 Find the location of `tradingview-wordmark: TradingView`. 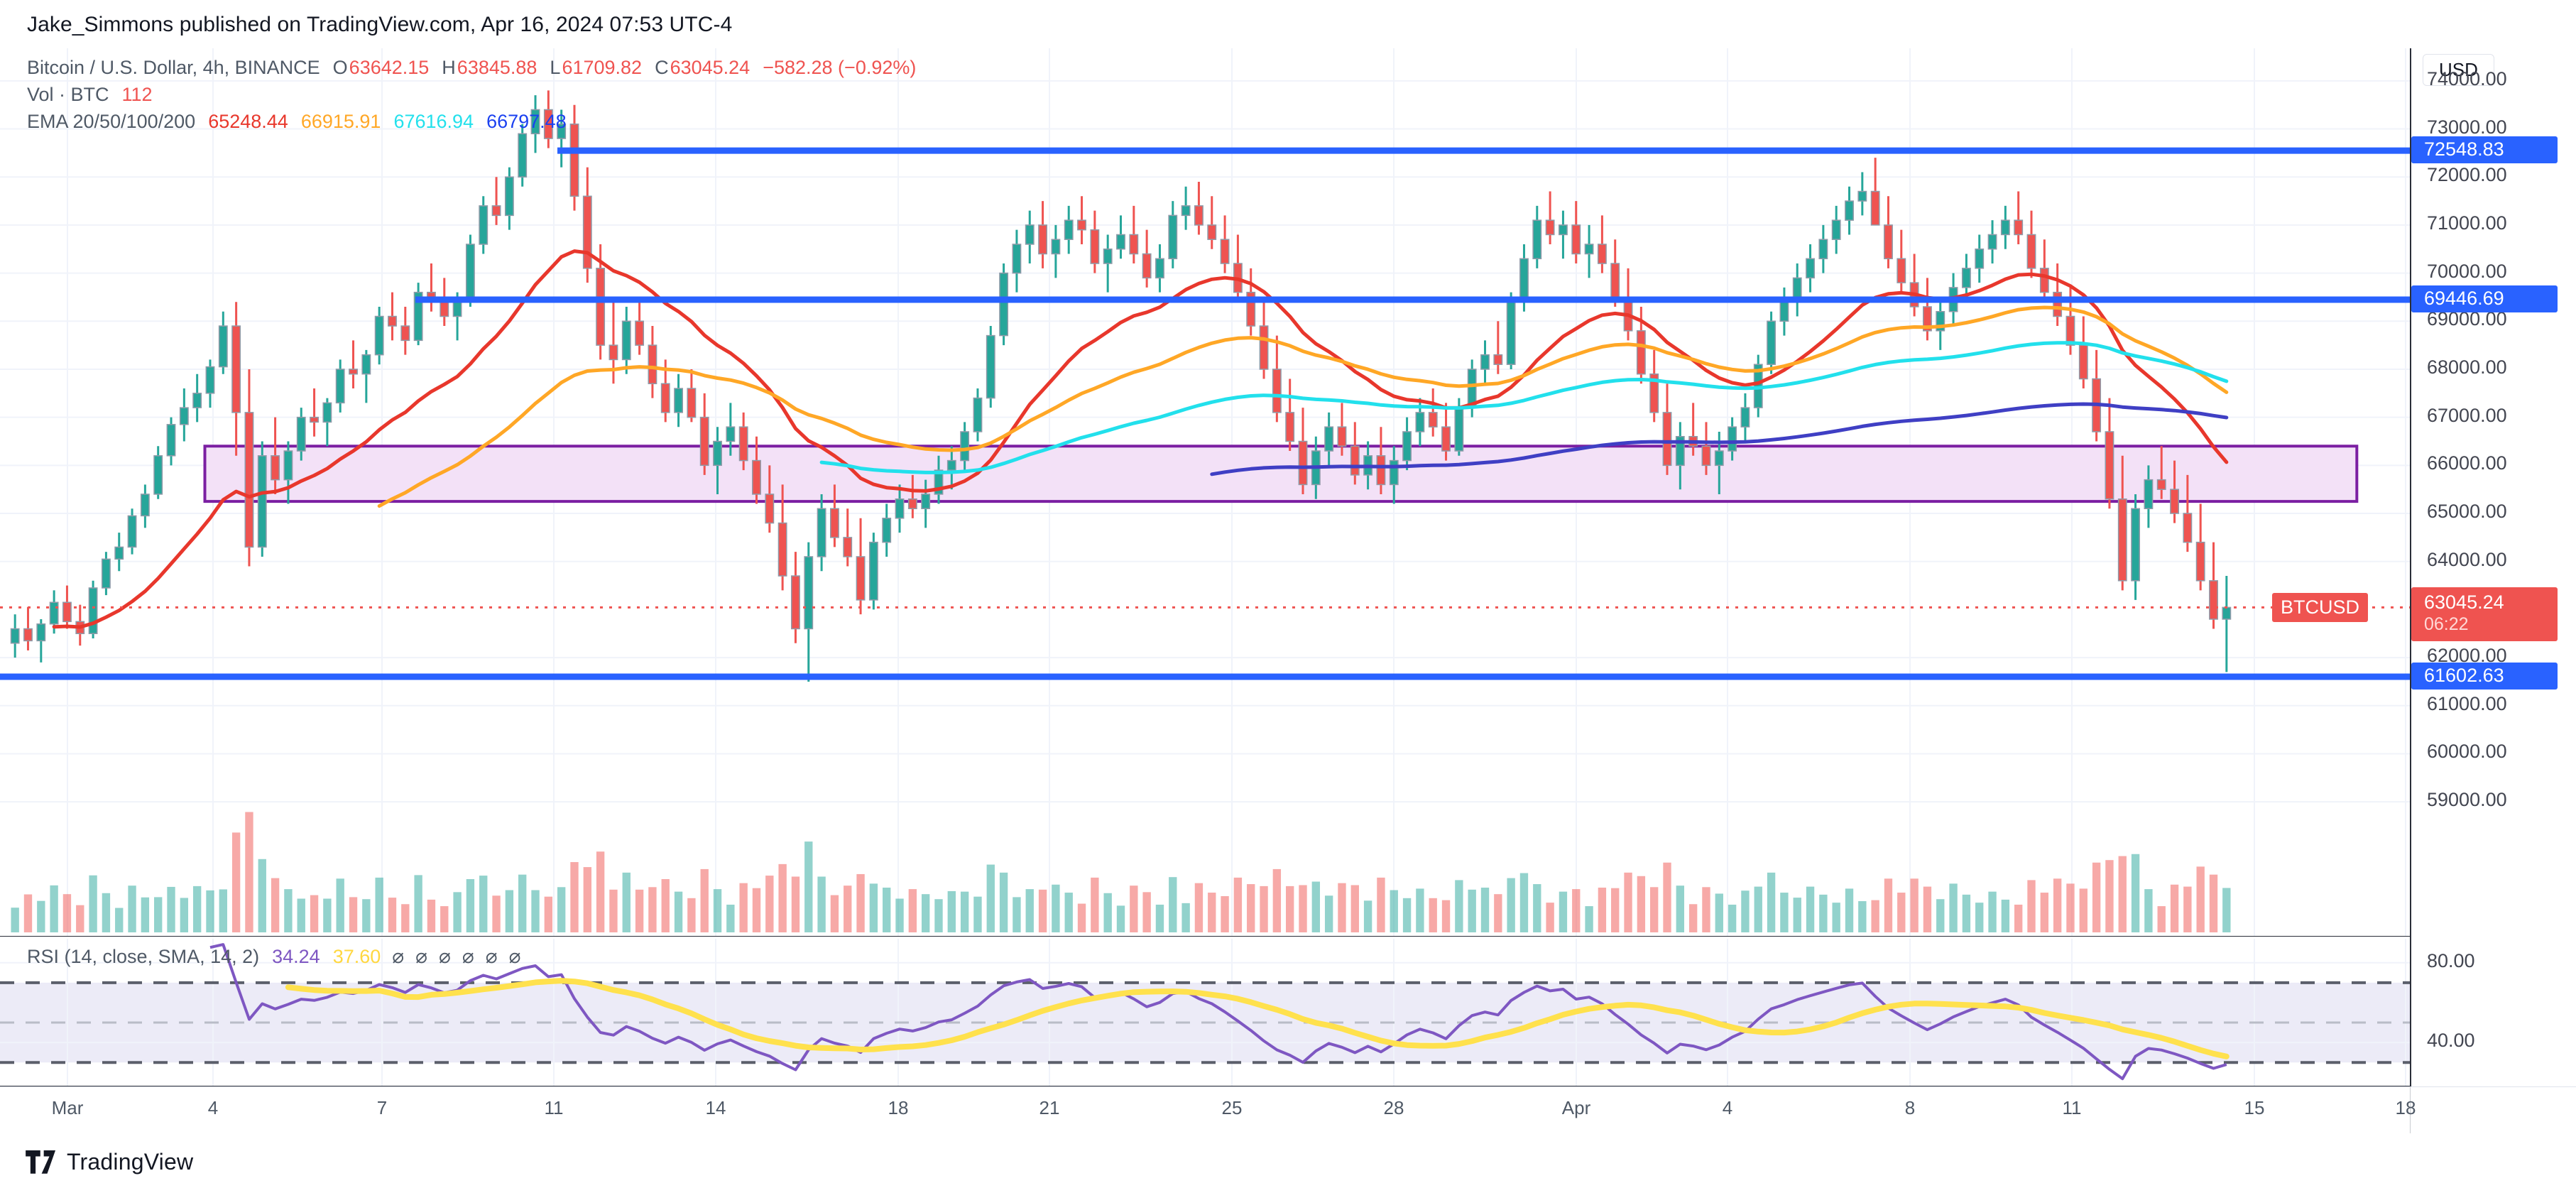

tradingview-wordmark: TradingView is located at coordinates (130, 1162).